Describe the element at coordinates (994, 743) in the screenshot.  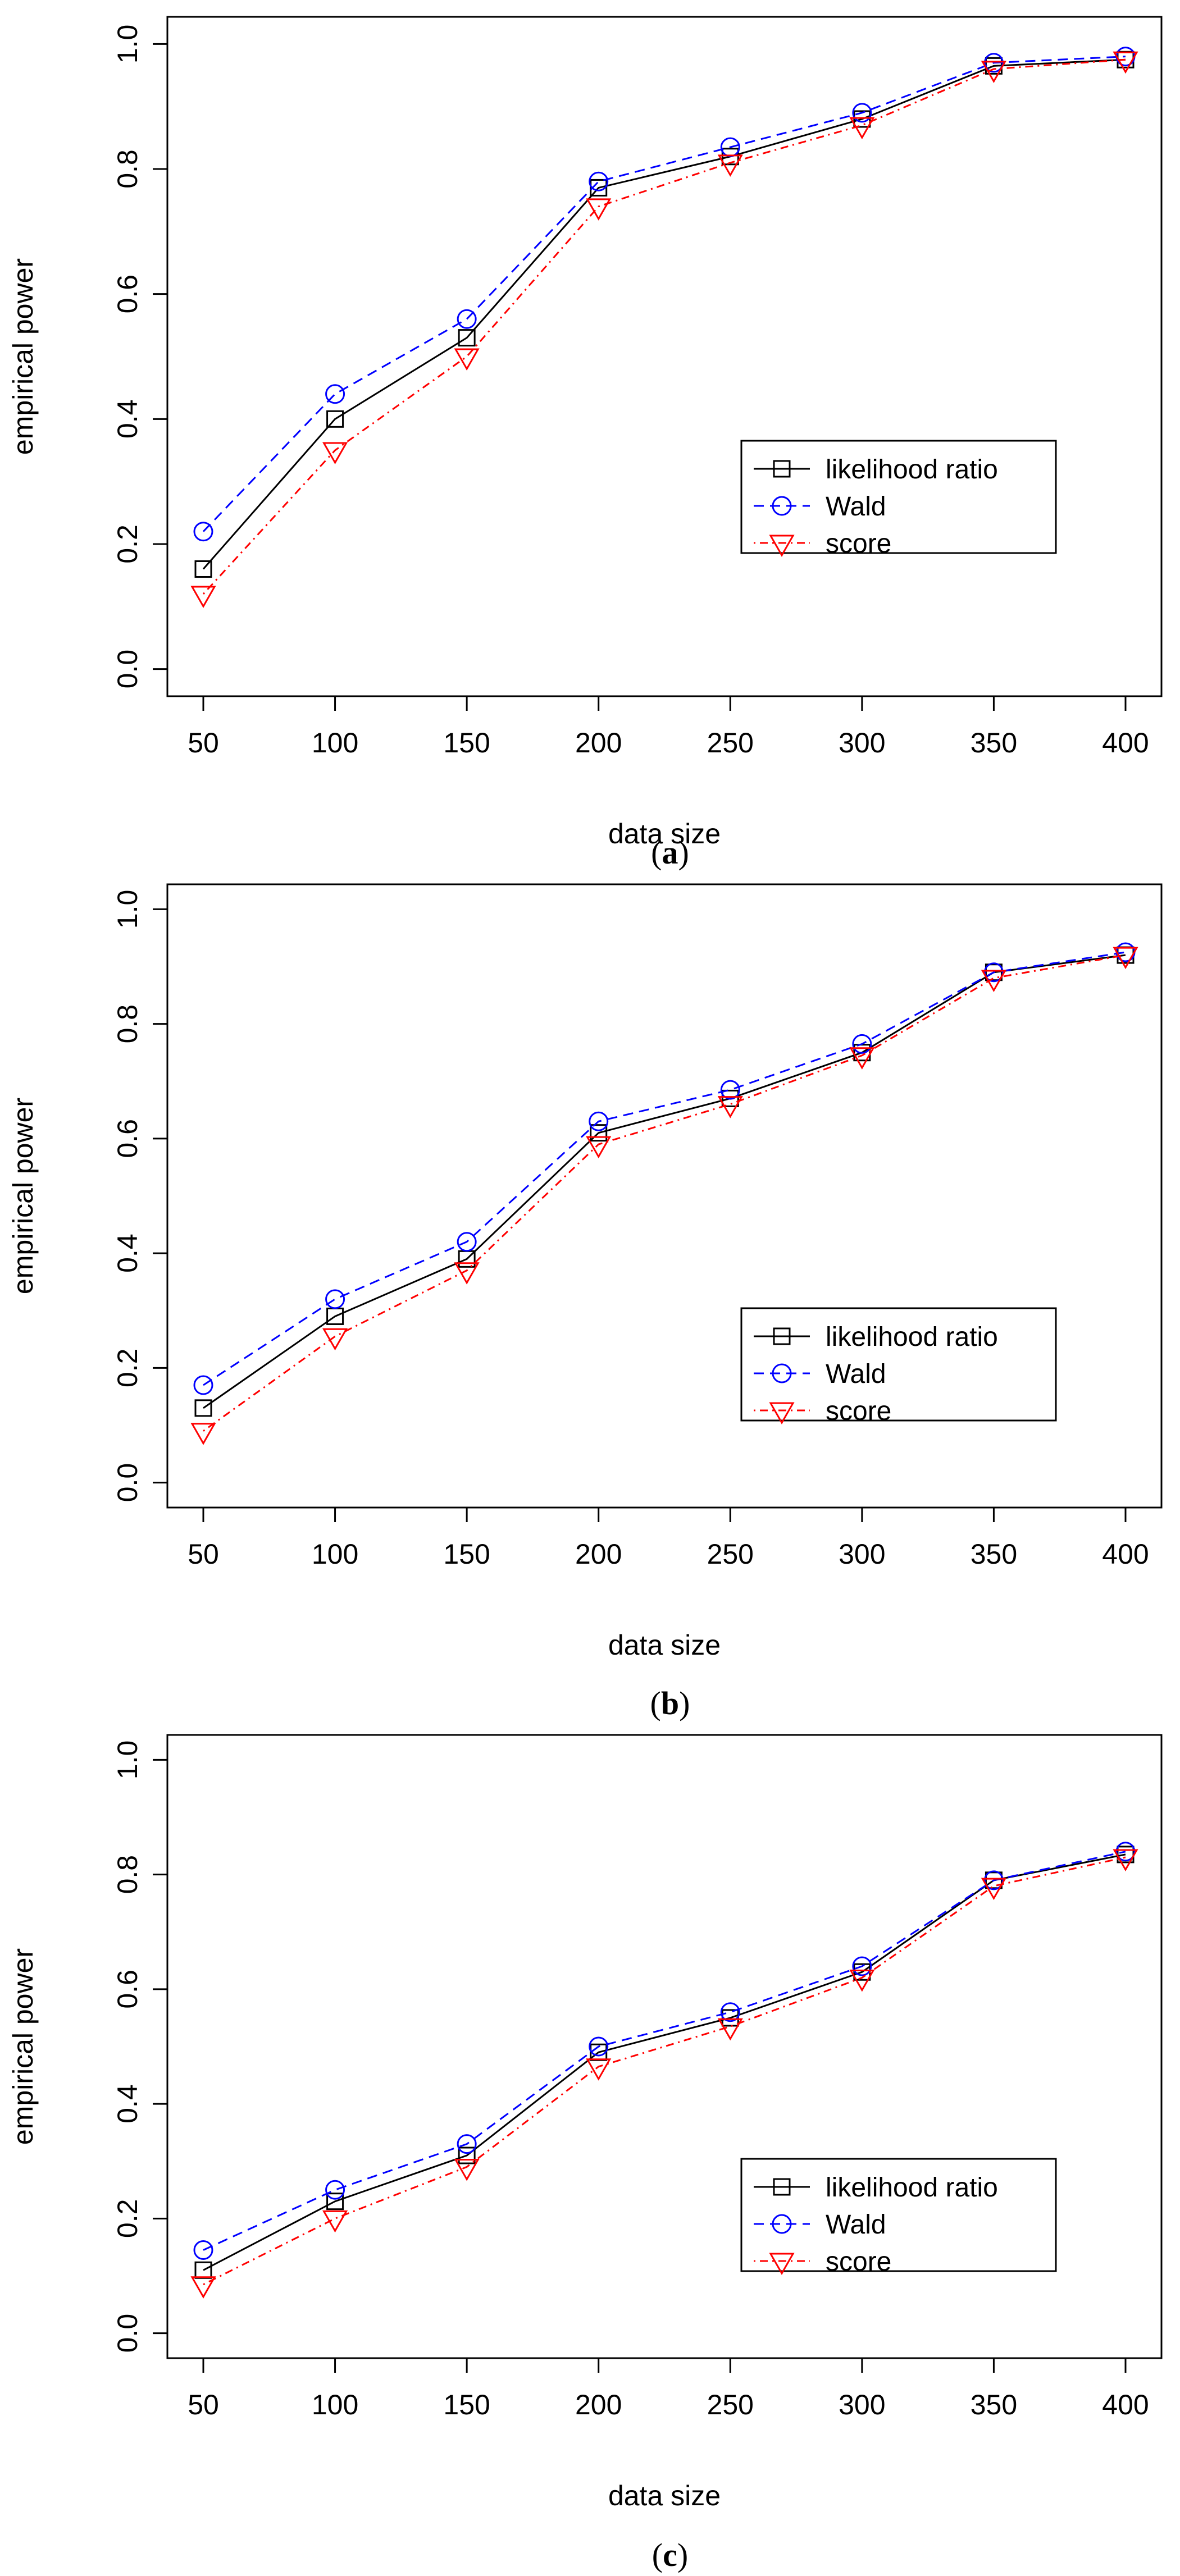
I see `x-tick-label: 350` at that location.